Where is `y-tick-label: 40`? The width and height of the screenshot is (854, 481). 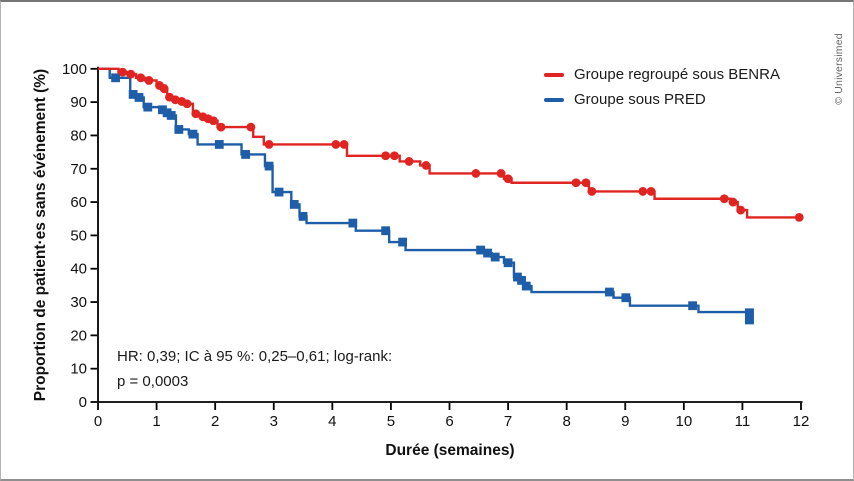
y-tick-label: 40 is located at coordinates (78, 269).